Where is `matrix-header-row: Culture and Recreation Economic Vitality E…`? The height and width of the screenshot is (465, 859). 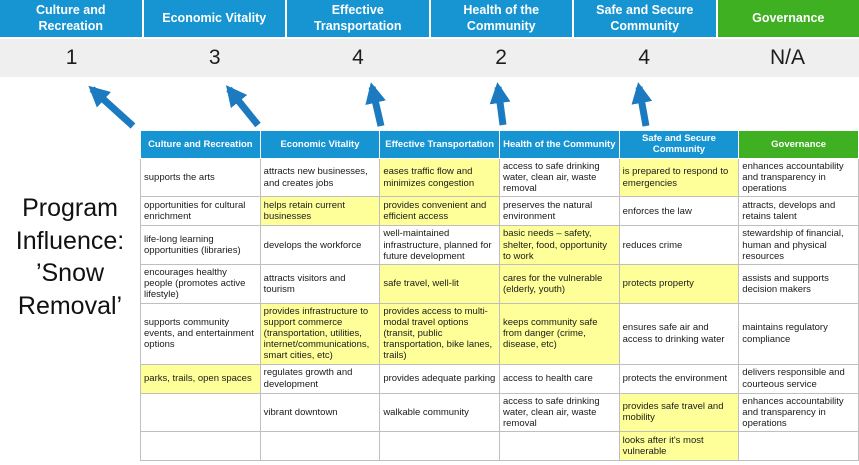
matrix-header-row: Culture and Recreation Economic Vitality E… is located at coordinates (499, 144).